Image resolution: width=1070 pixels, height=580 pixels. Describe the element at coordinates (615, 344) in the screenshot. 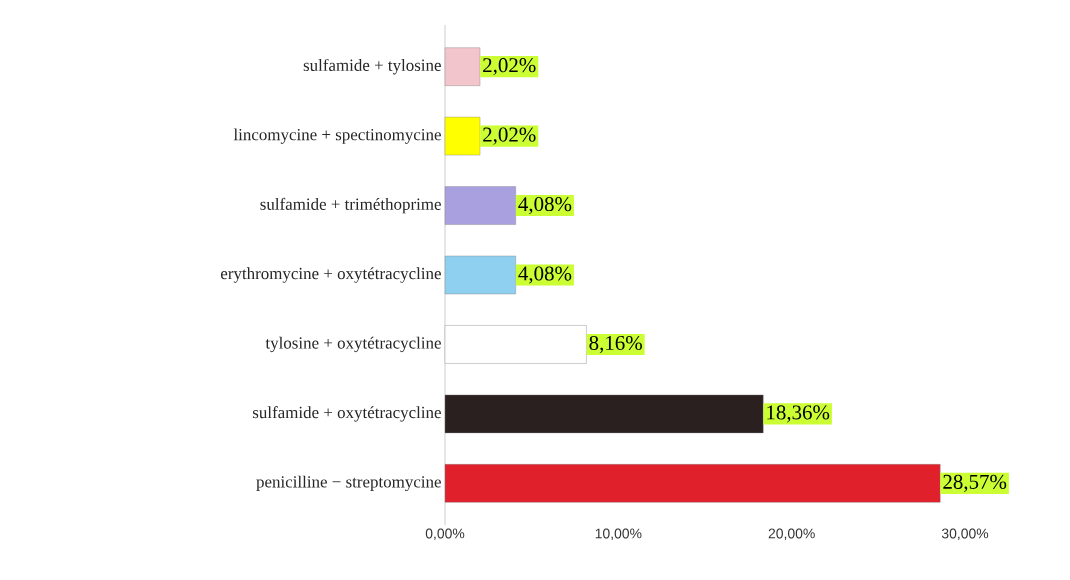

I see `data-label: 8,16%` at that location.